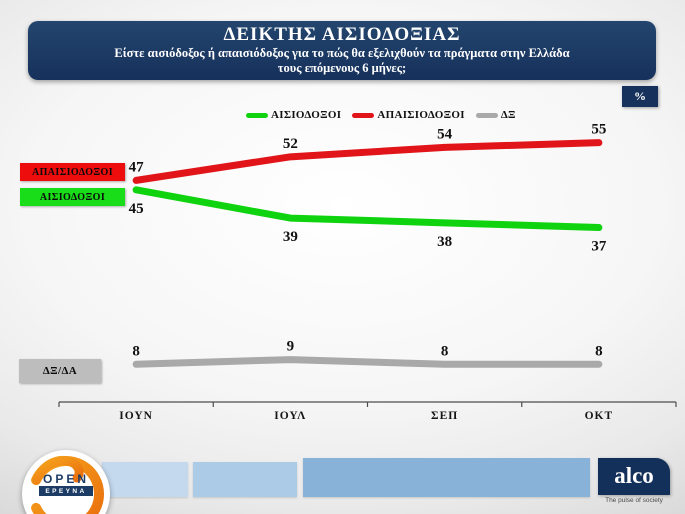  I want to click on alco-logo: alco, so click(634, 476).